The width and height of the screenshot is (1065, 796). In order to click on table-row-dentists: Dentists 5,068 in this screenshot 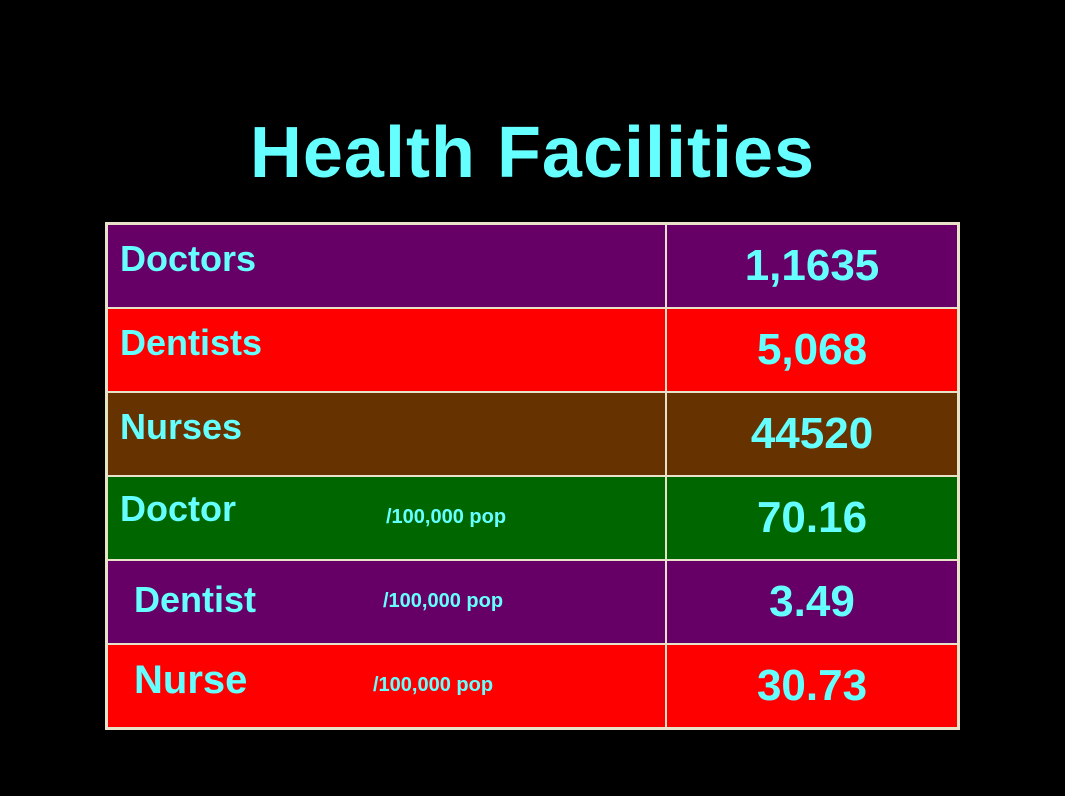, I will do `click(532, 350)`.